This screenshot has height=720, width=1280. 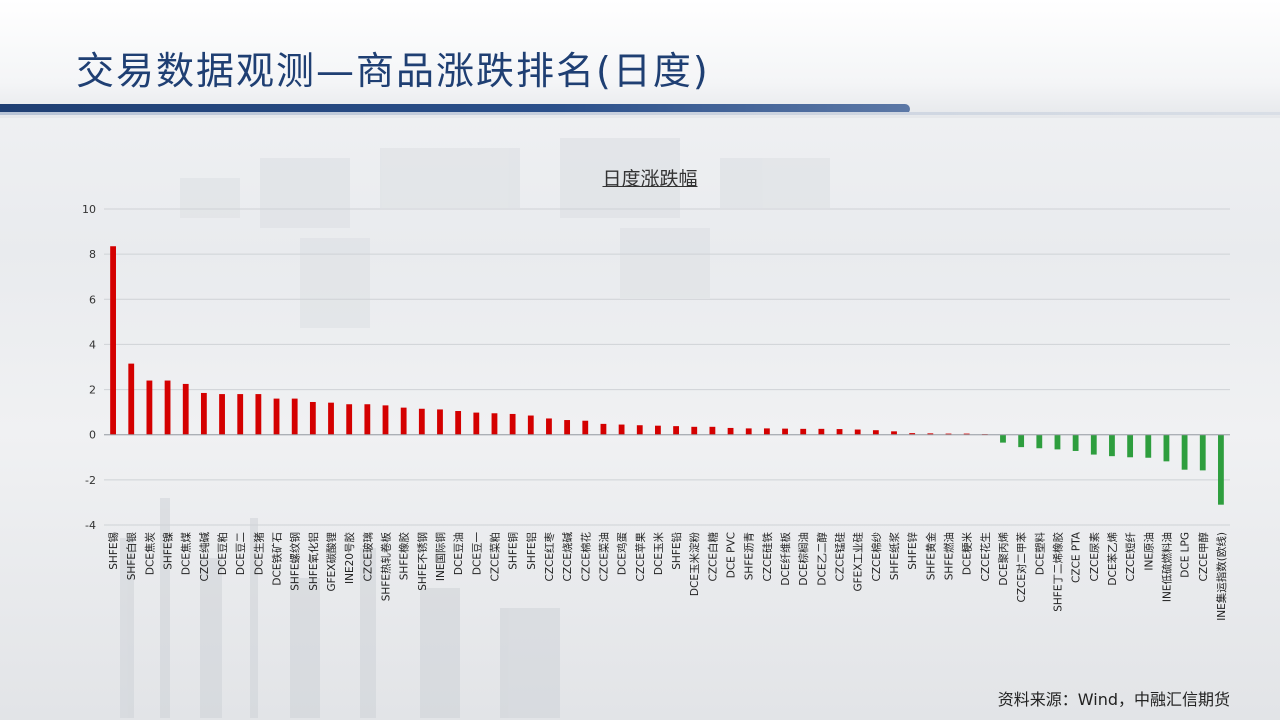 What do you see at coordinates (912, 551) in the screenshot?
I see `category-label: SHFE锌` at bounding box center [912, 551].